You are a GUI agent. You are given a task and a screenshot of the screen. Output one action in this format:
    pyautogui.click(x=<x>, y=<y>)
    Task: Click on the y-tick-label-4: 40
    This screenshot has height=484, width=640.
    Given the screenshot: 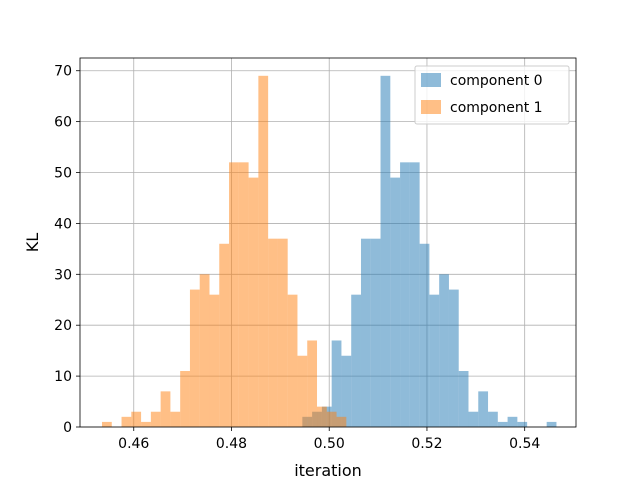 What is the action you would take?
    pyautogui.click(x=63, y=224)
    